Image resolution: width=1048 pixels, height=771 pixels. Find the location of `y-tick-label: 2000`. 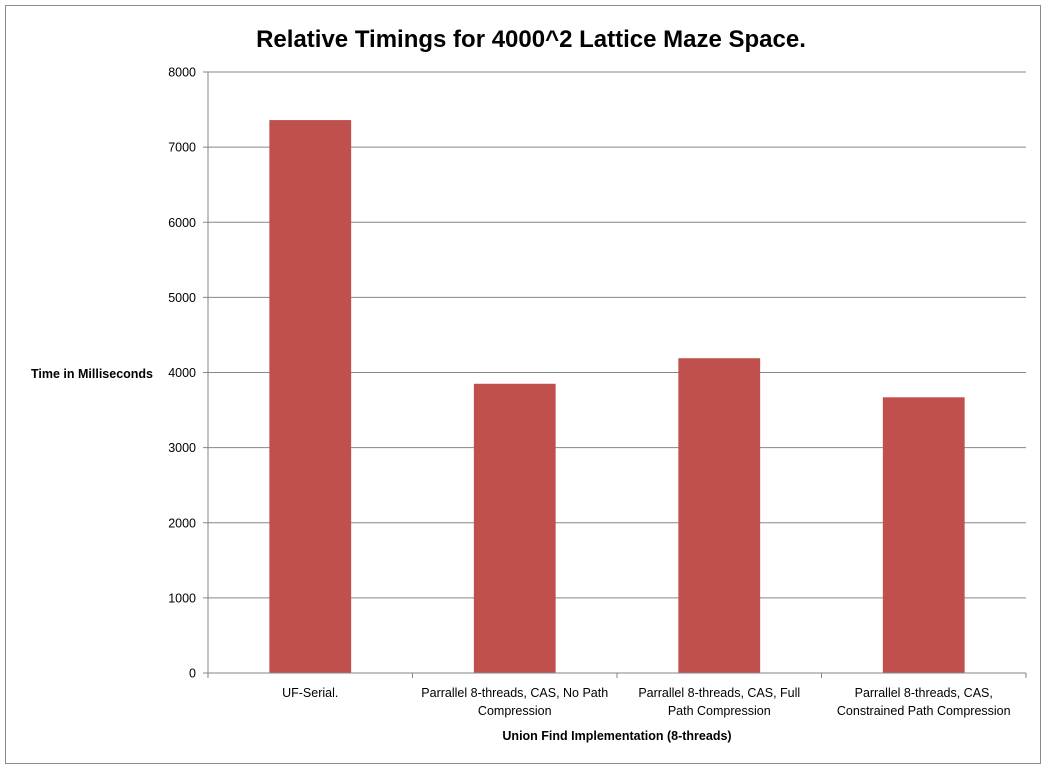

y-tick-label: 2000 is located at coordinates (182, 523).